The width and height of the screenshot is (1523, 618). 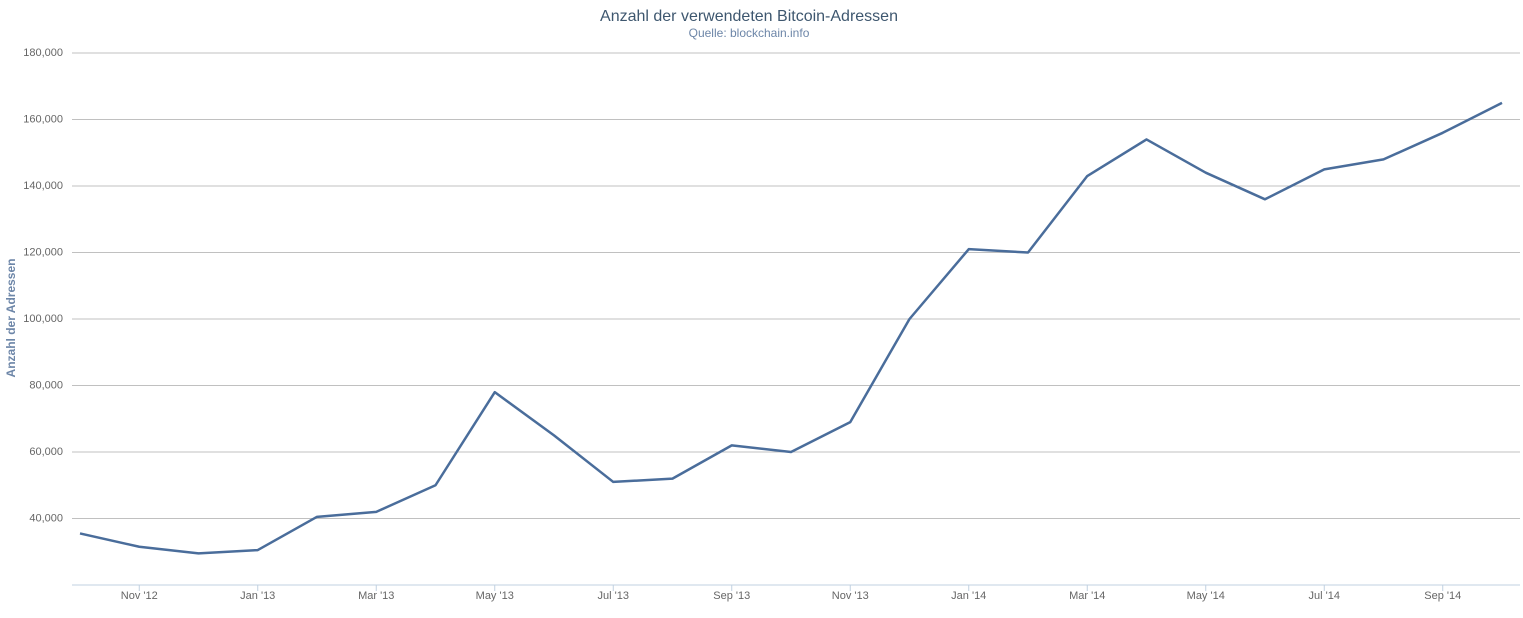 What do you see at coordinates (43, 252) in the screenshot?
I see `y-tick-label: 120,000` at bounding box center [43, 252].